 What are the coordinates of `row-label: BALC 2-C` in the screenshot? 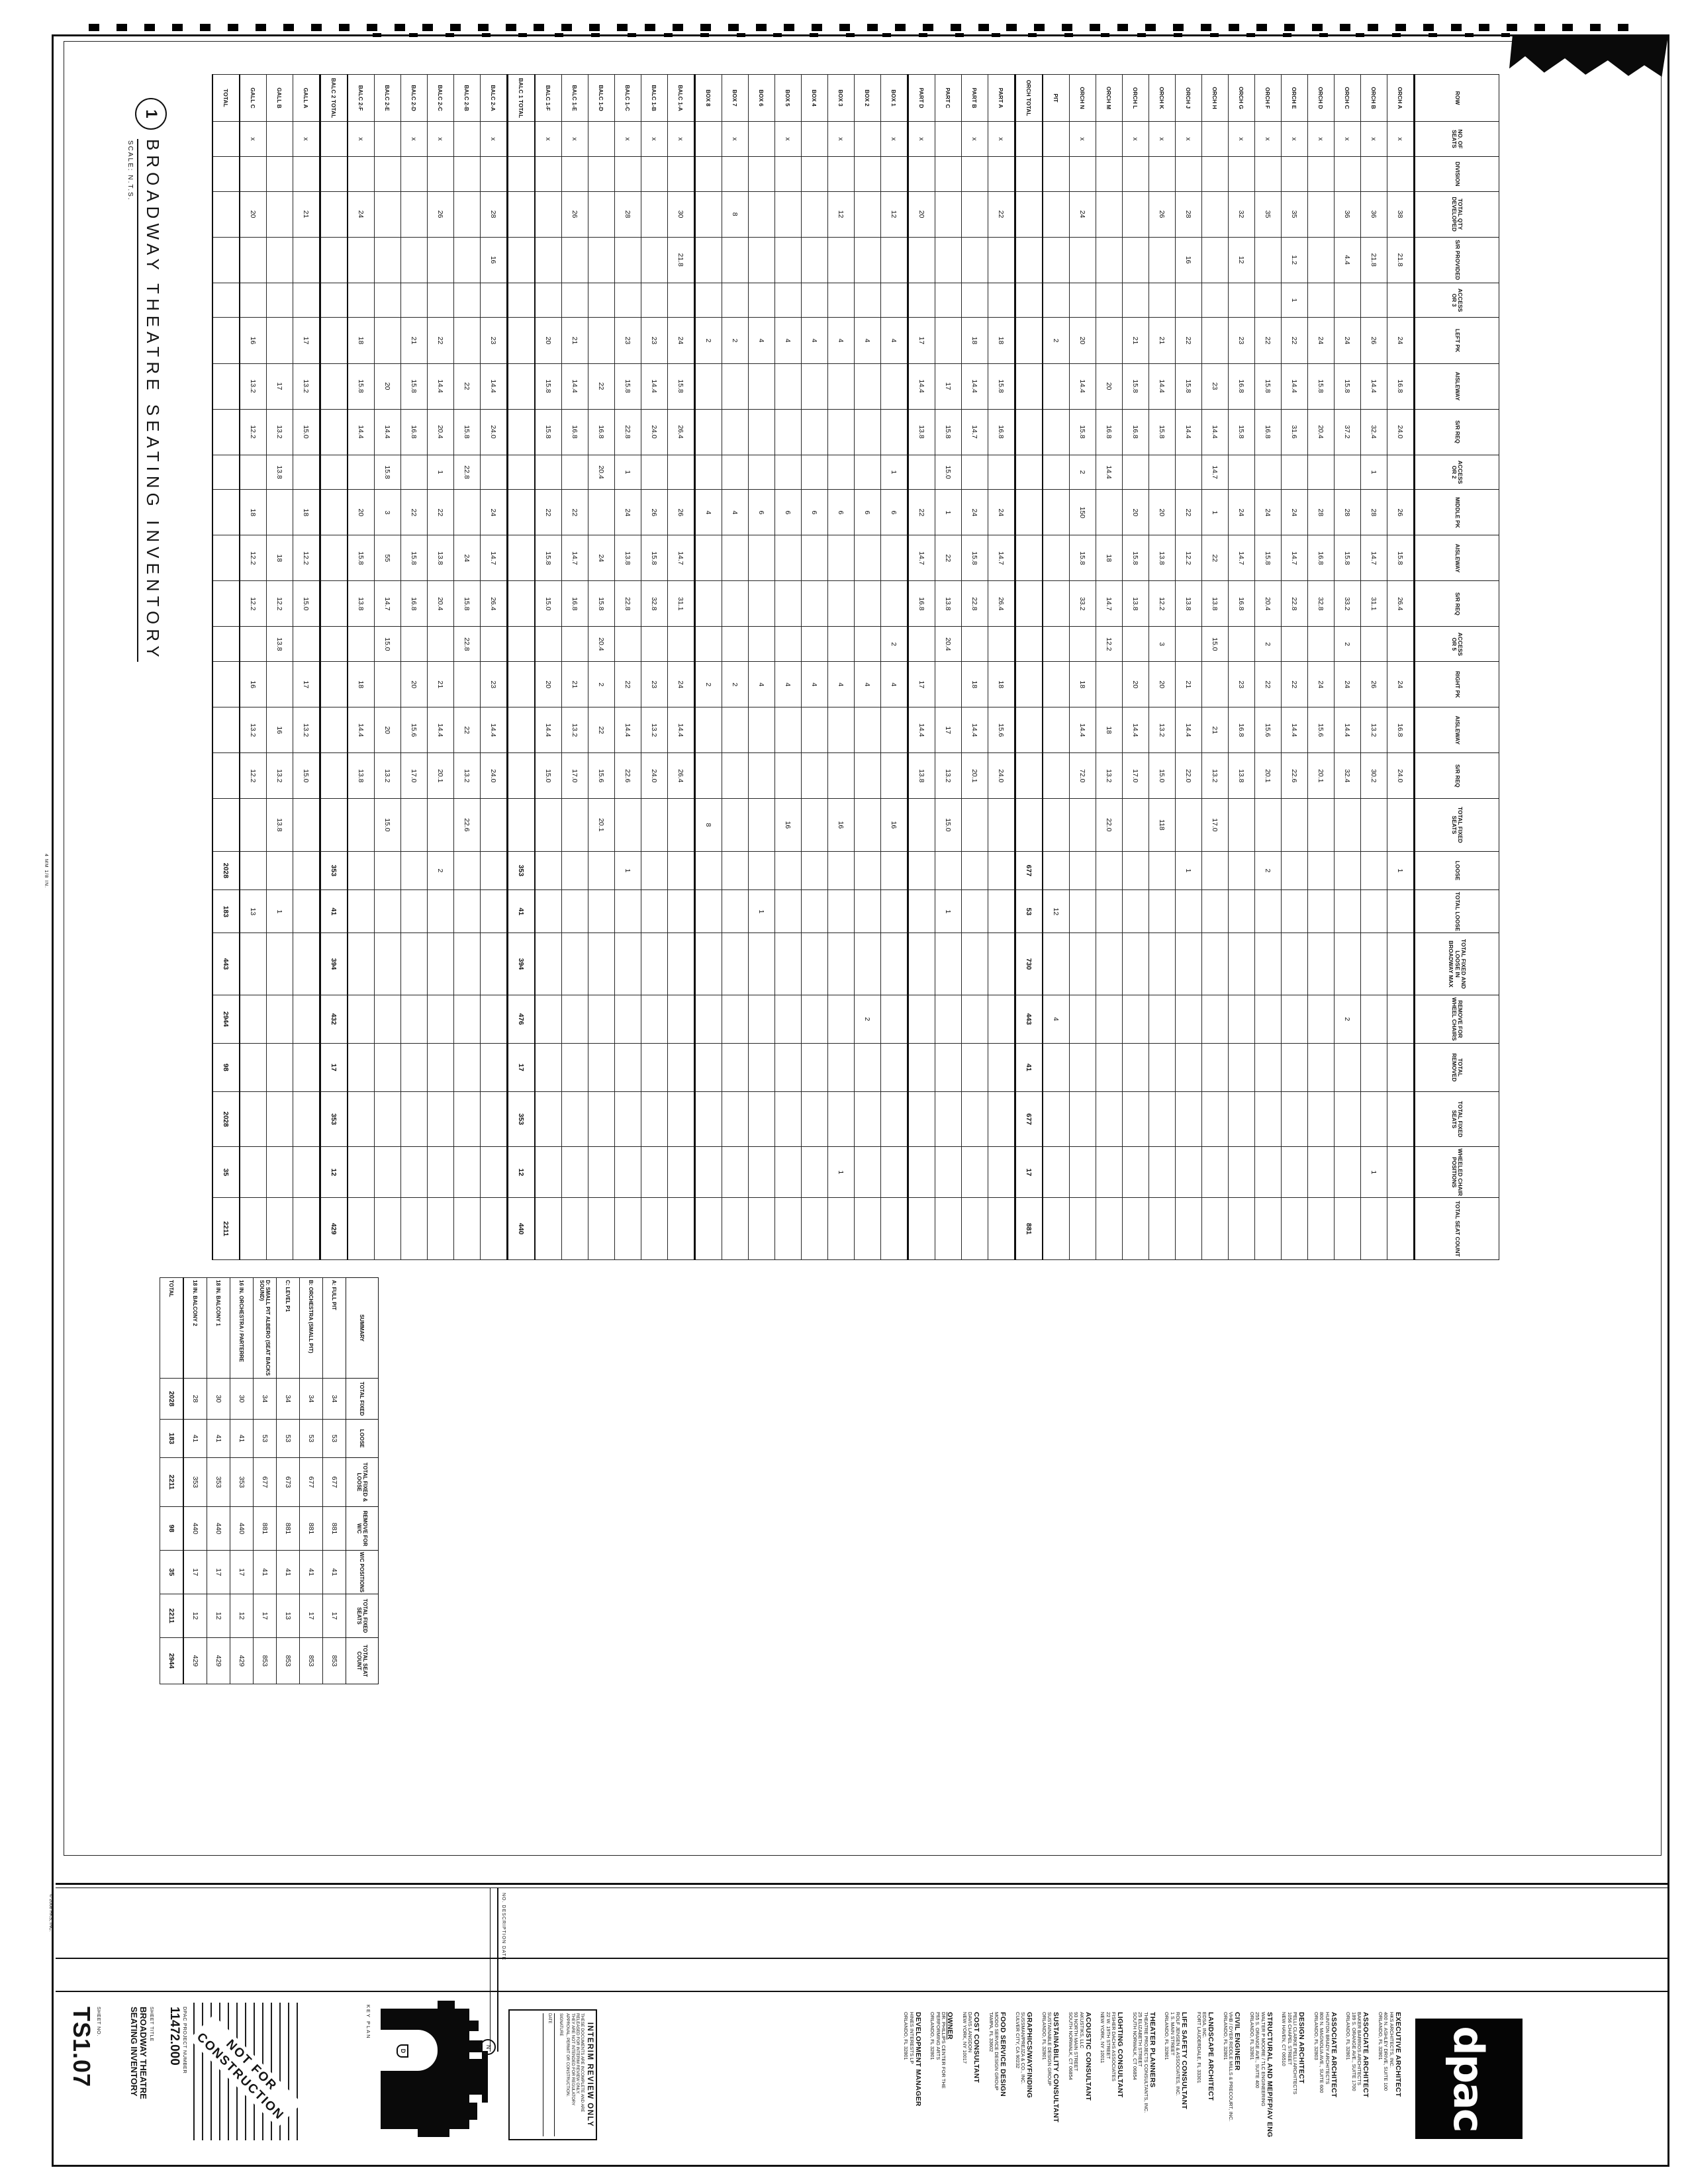 It's located at (440, 98).